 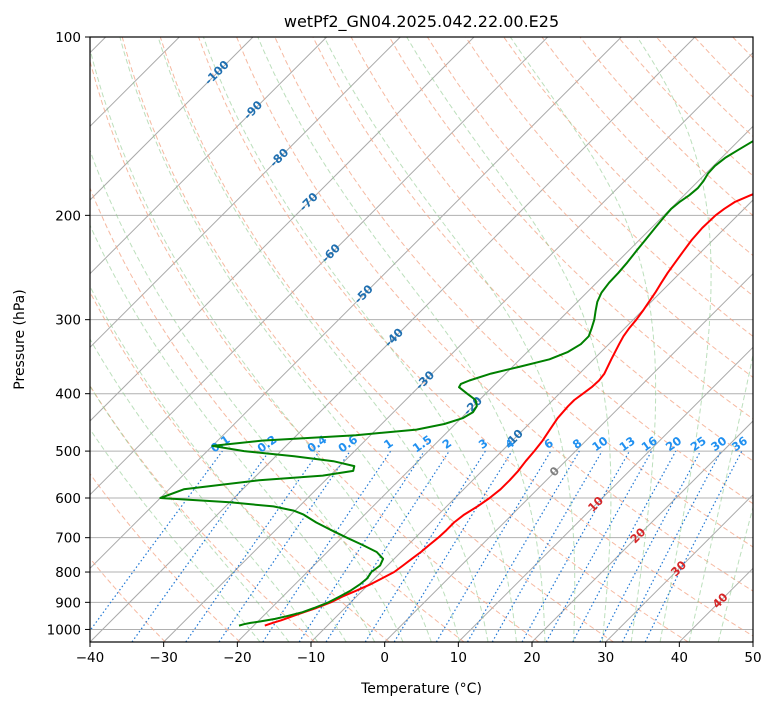 What do you see at coordinates (68, 573) in the screenshot?
I see `y-tick-label: 800` at bounding box center [68, 573].